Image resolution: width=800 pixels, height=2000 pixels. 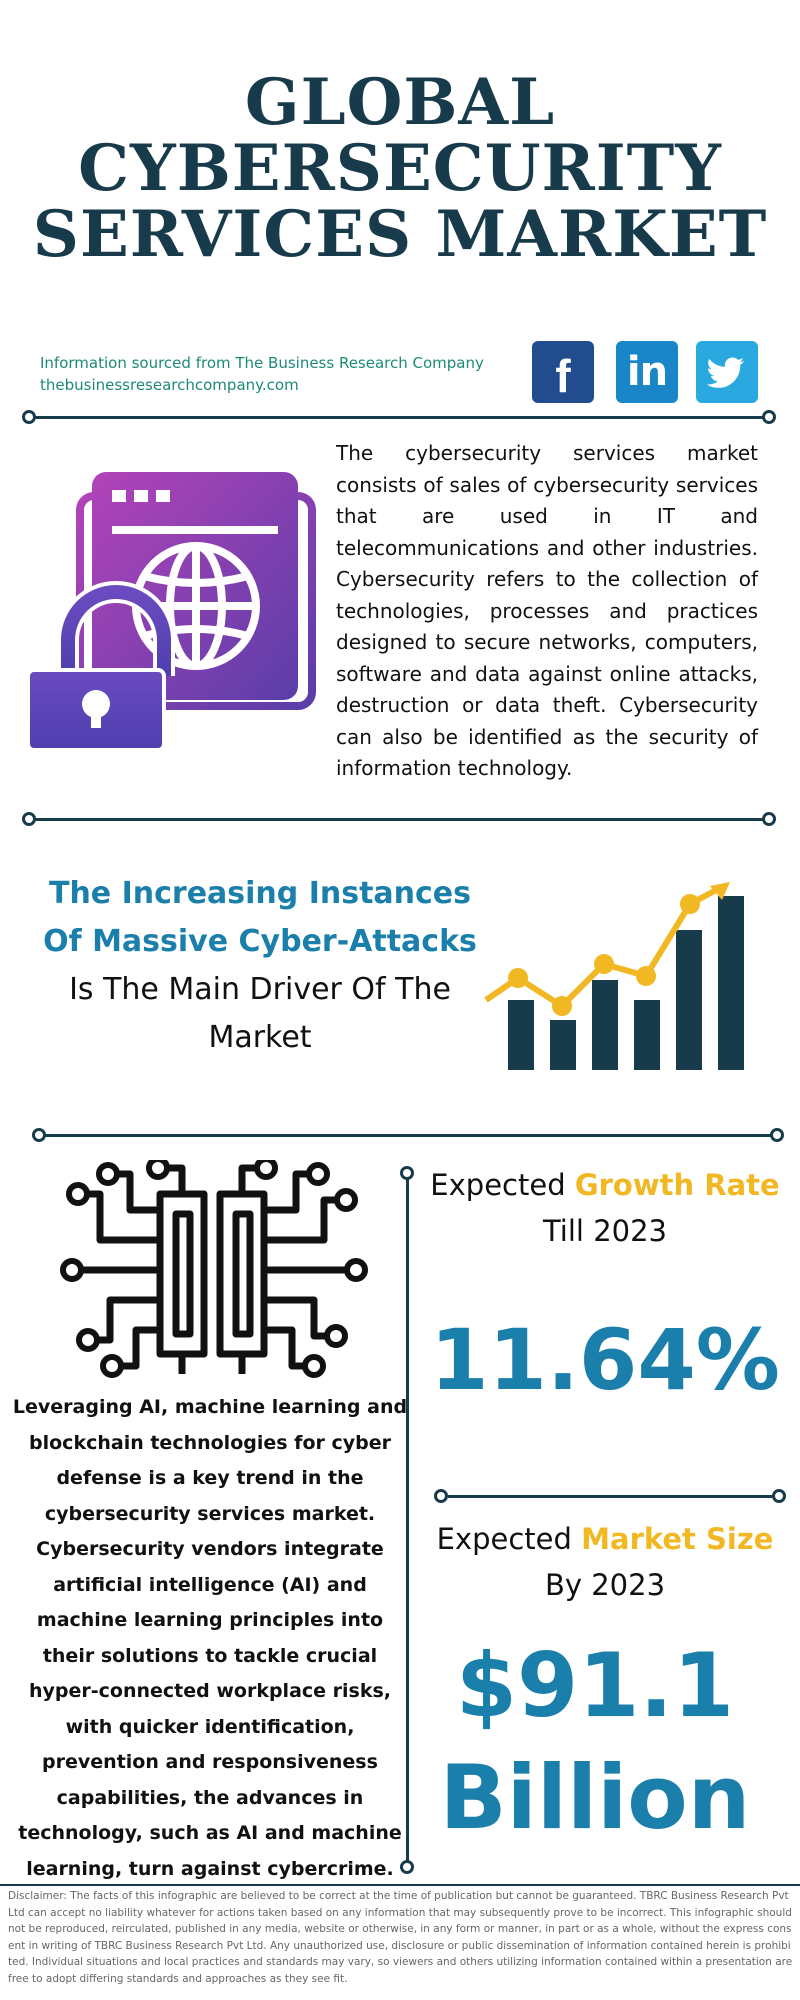 What do you see at coordinates (595, 1685) in the screenshot?
I see `market-size-amount: $91.1` at bounding box center [595, 1685].